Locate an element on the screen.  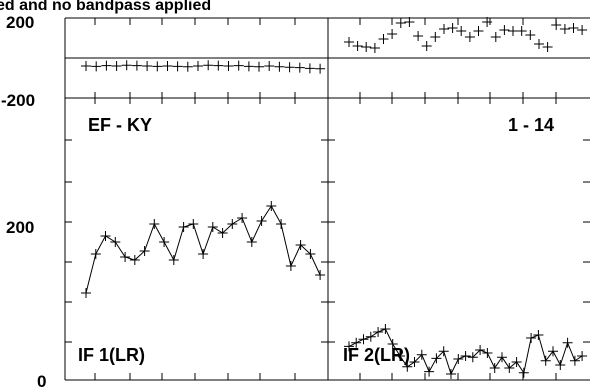
legend-if1: IF 1(LR) is located at coordinates (111, 355).